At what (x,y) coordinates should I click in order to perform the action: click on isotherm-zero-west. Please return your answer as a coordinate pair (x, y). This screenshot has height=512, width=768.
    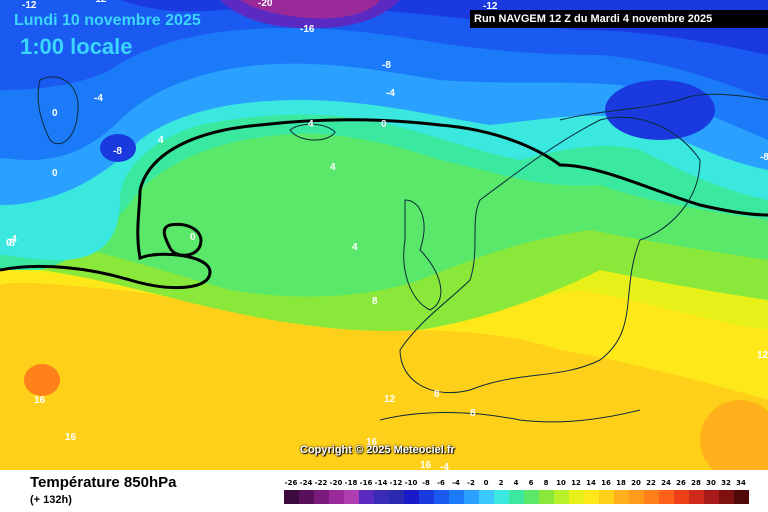
    Looking at the image, I should click on (106, 239).